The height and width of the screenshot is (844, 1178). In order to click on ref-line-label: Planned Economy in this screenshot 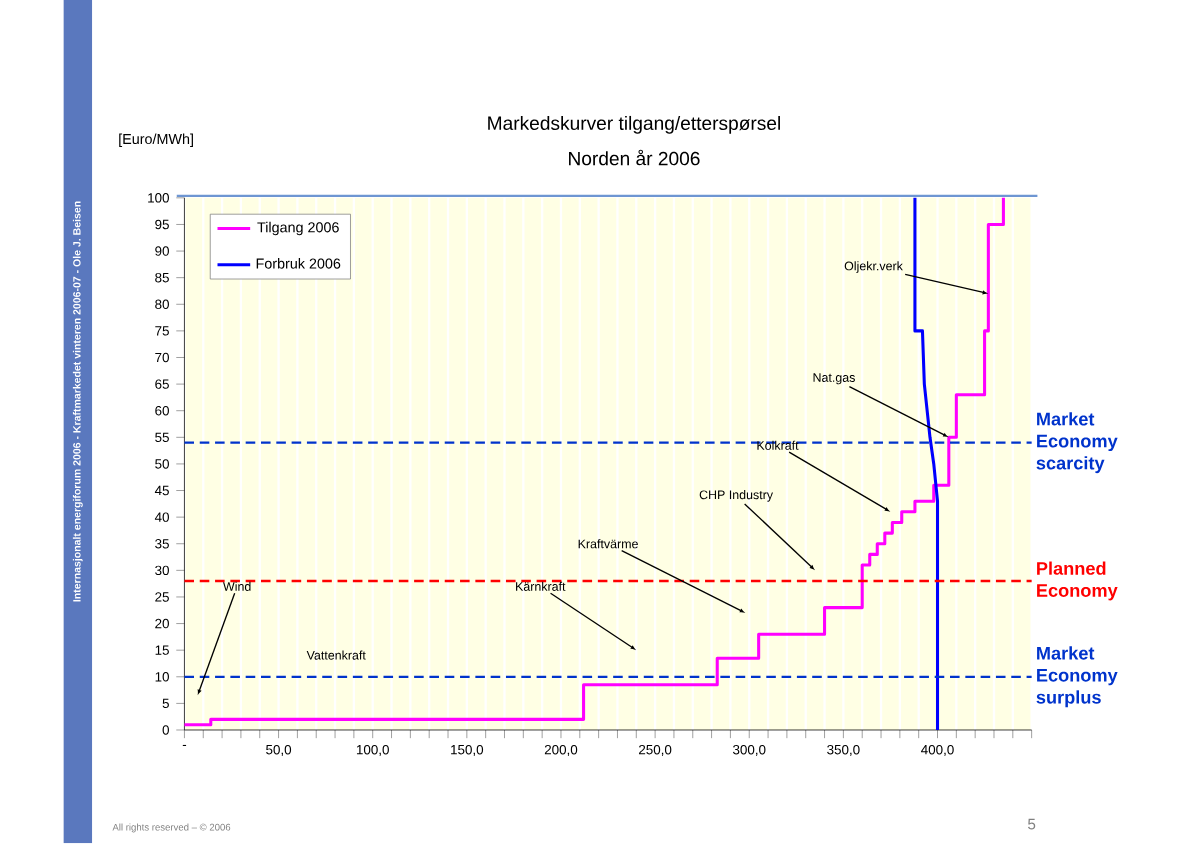, I will do `click(1077, 581)`.